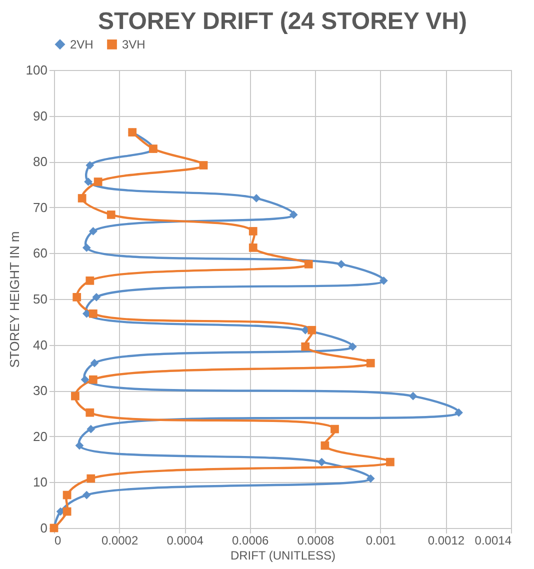  I want to click on x-axis-title: DRIFT (UNITLESS), so click(283, 555).